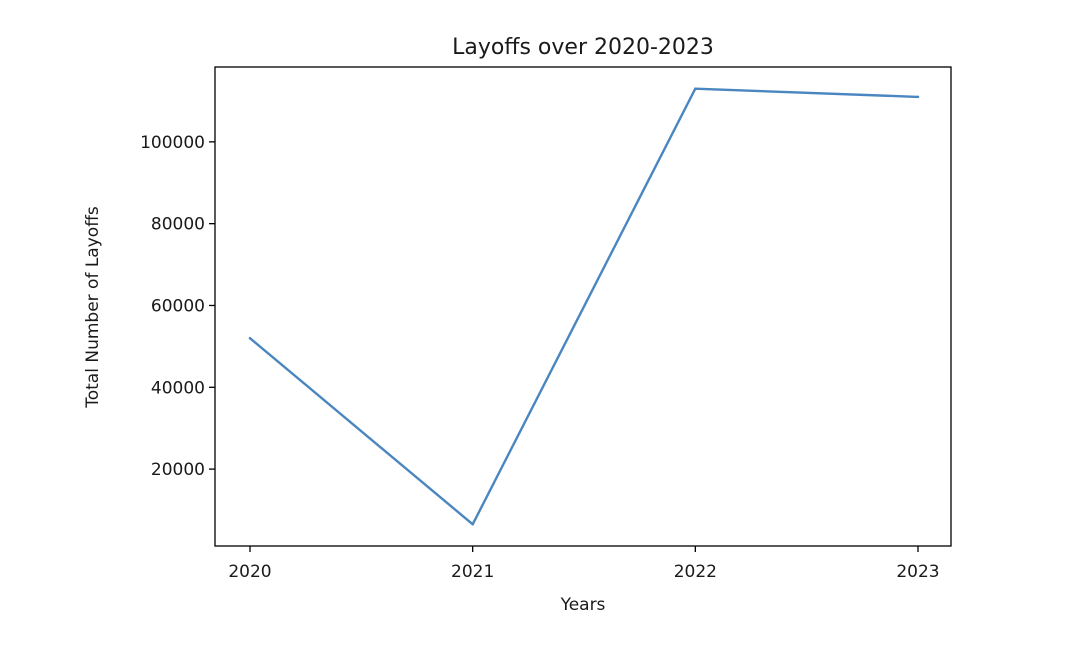  I want to click on y-tick-label: 100000, so click(172, 143).